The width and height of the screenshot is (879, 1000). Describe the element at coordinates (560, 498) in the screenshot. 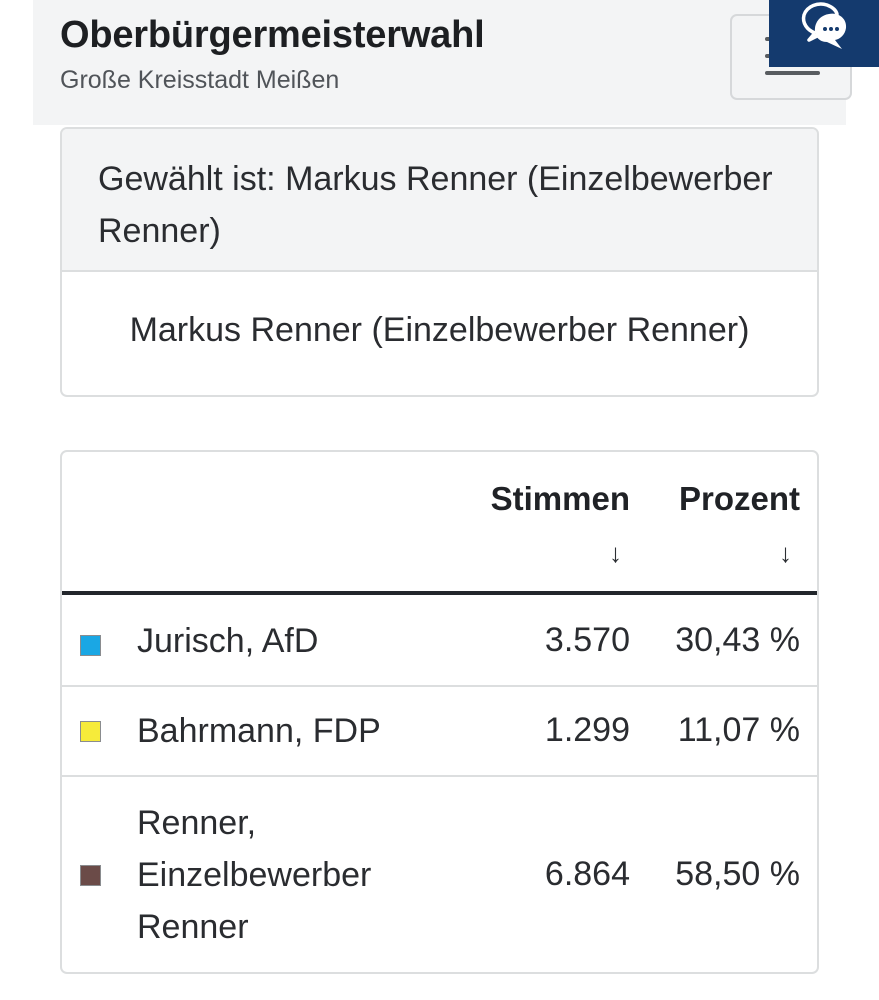

I see `column-header-votes: Stimmen` at that location.